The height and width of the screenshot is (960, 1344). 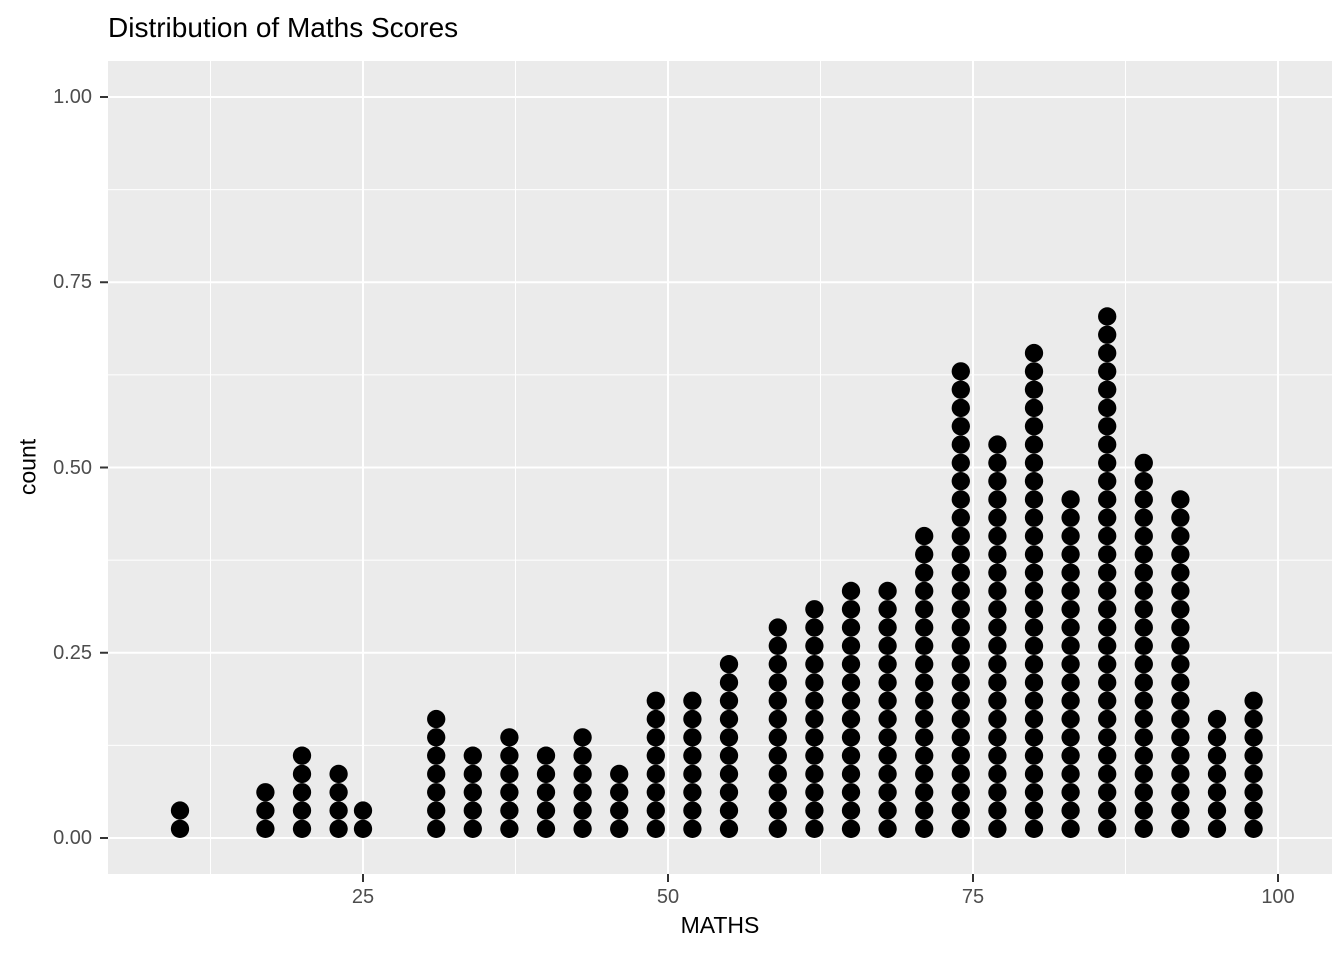 What do you see at coordinates (72, 838) in the screenshot?
I see `y-tick-label: 0.00` at bounding box center [72, 838].